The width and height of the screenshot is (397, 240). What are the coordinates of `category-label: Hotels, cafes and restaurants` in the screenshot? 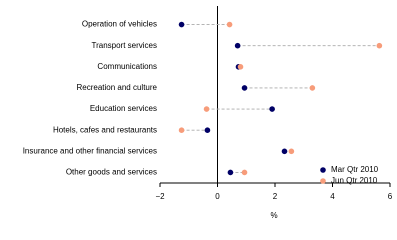 It's located at (105, 129).